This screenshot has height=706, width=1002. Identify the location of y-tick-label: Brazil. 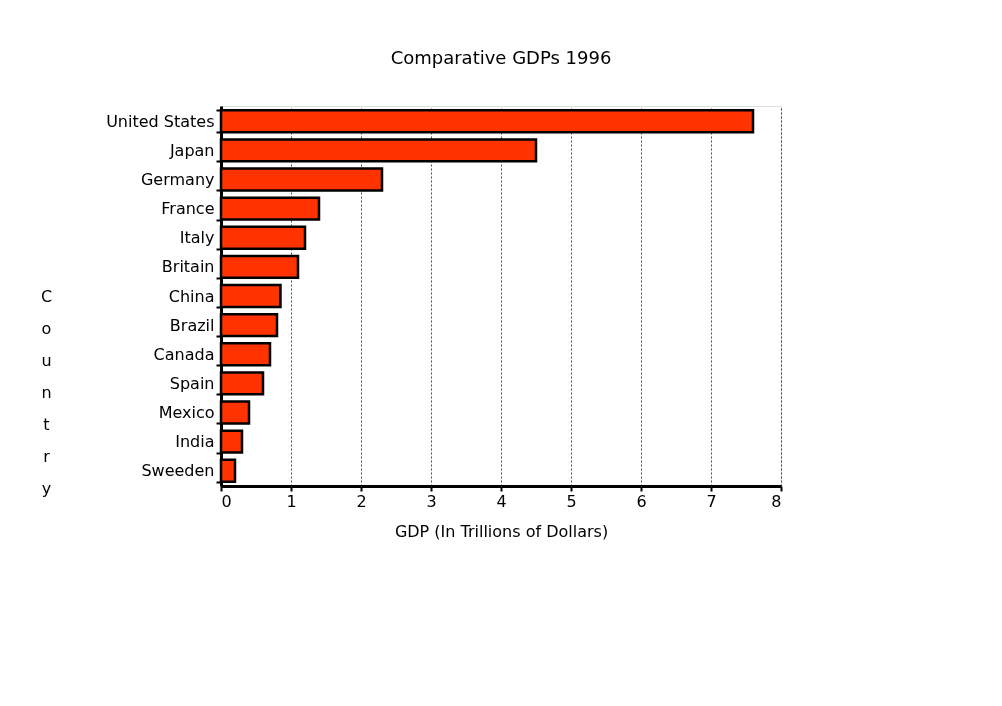
(192, 325).